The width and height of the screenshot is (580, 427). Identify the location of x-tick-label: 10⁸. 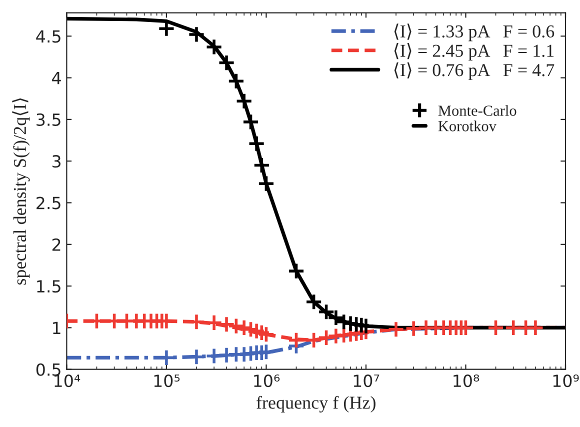
(467, 381).